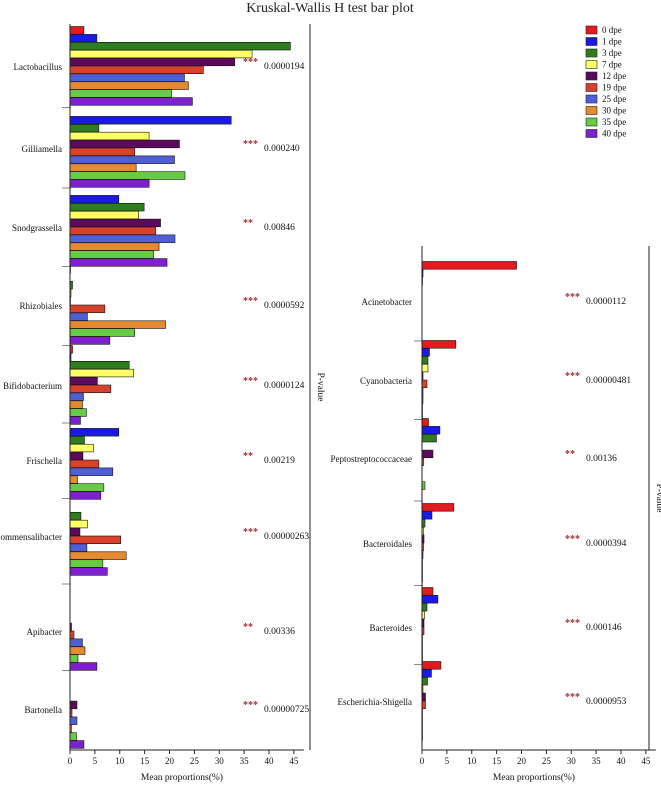 The width and height of the screenshot is (661, 788). What do you see at coordinates (386, 381) in the screenshot?
I see `taxon-label: Cyanobacteria` at bounding box center [386, 381].